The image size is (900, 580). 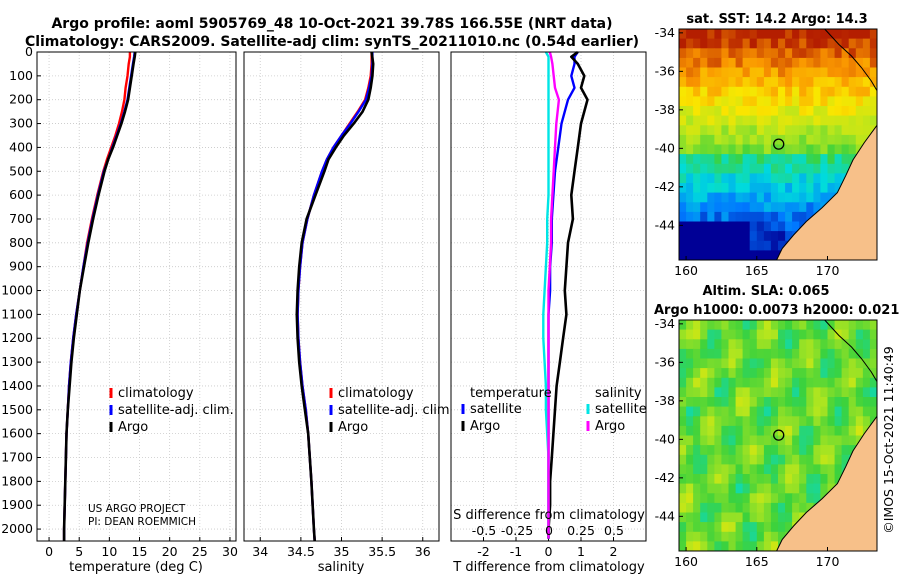 I want to click on coast-line-north, so click(x=851, y=59).